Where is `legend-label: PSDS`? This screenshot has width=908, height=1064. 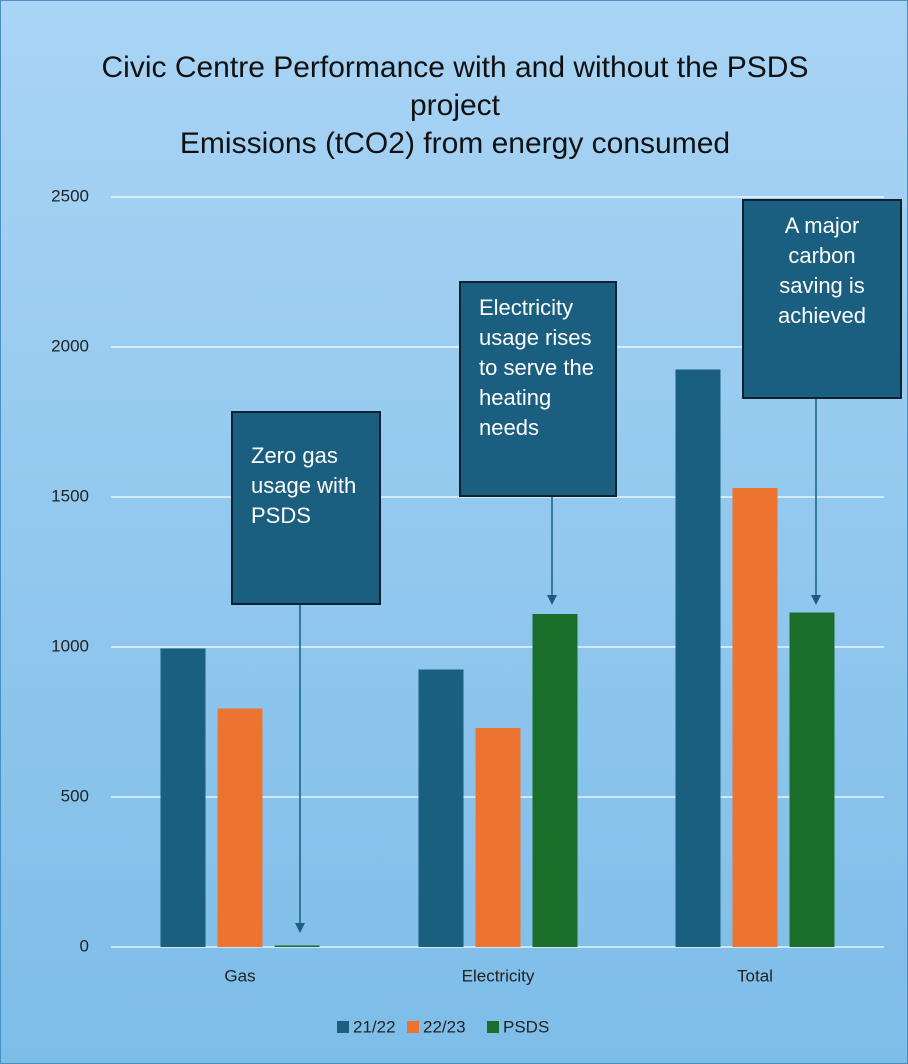 legend-label: PSDS is located at coordinates (526, 1026).